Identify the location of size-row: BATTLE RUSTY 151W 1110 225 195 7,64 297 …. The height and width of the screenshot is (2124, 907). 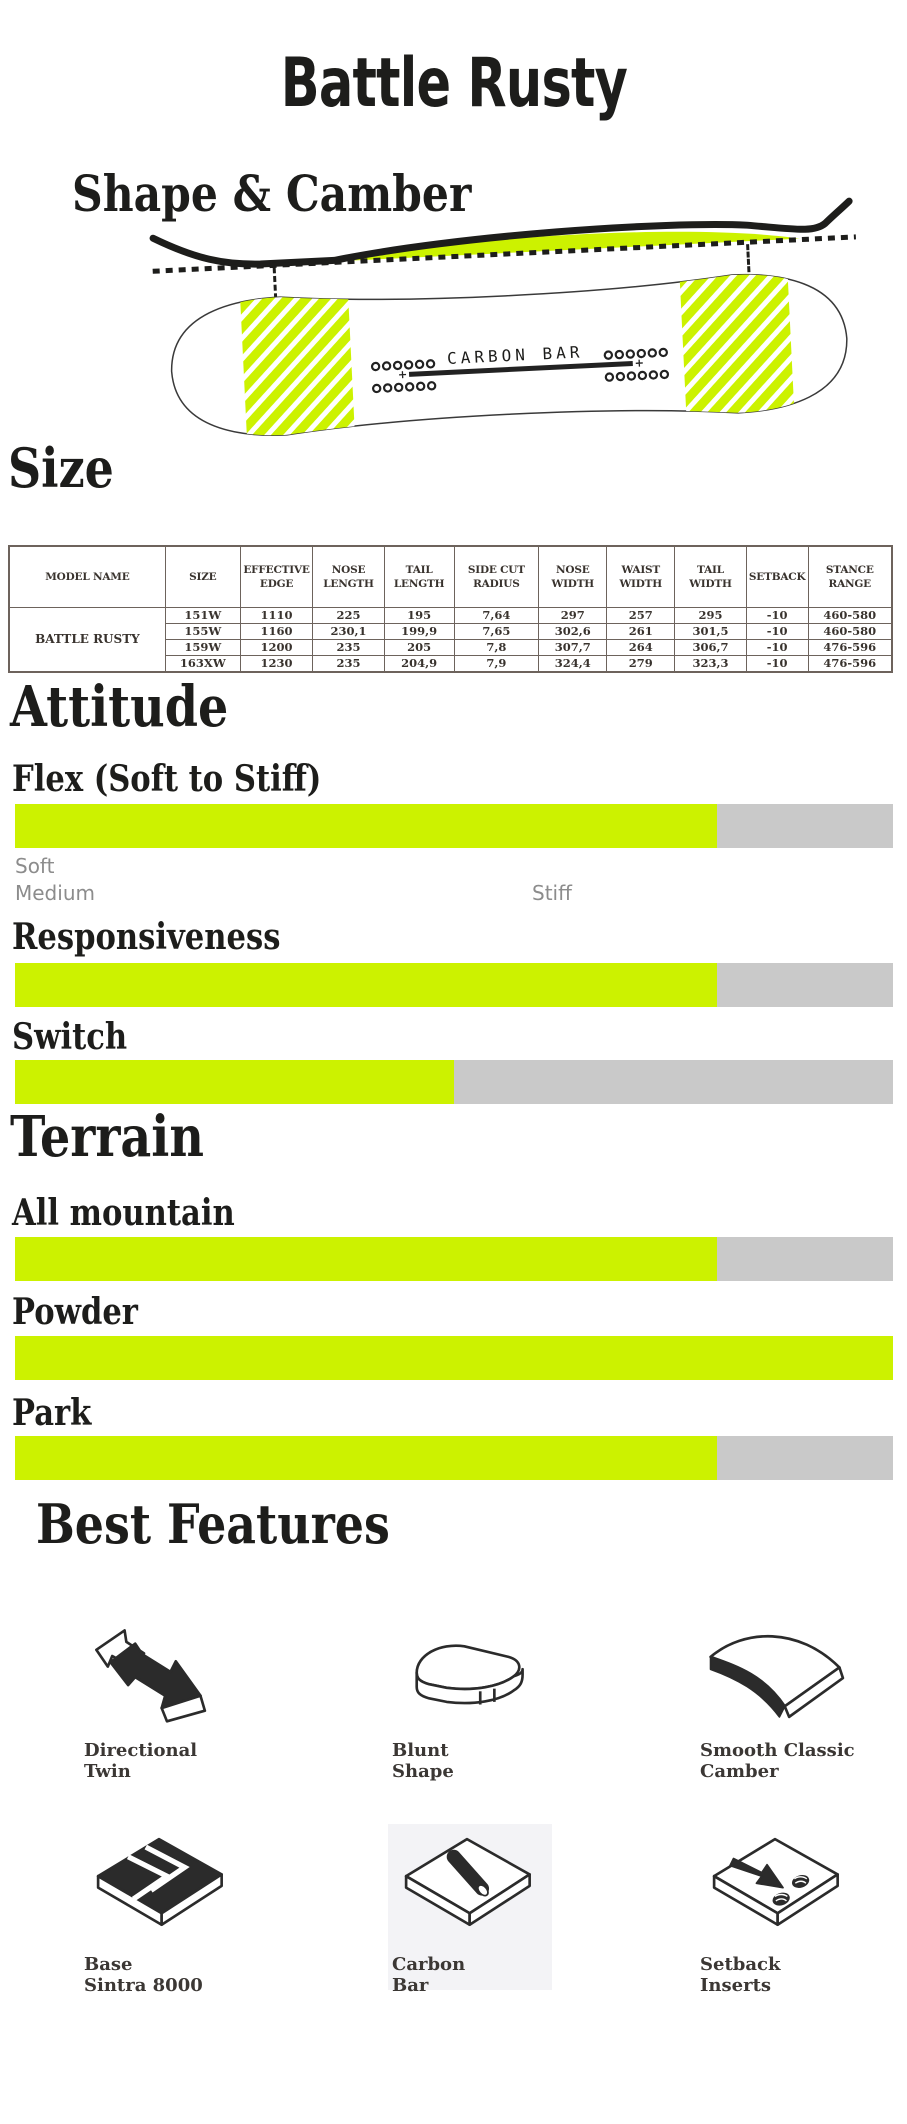
(450, 640).